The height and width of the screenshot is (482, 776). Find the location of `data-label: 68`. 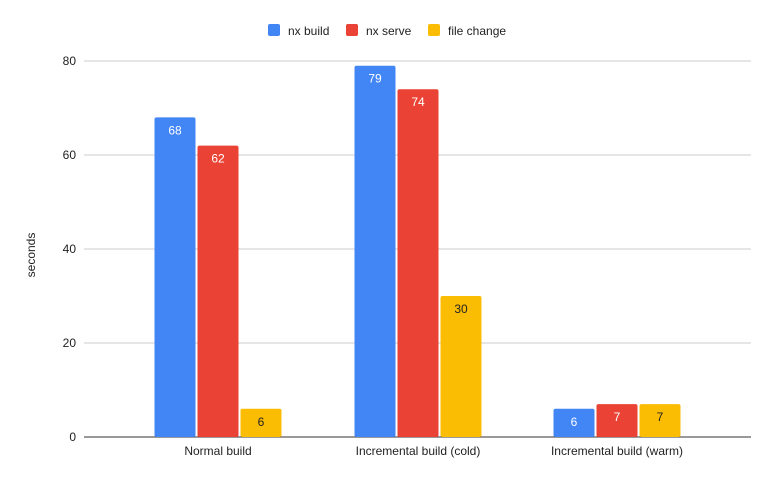

data-label: 68 is located at coordinates (175, 130).